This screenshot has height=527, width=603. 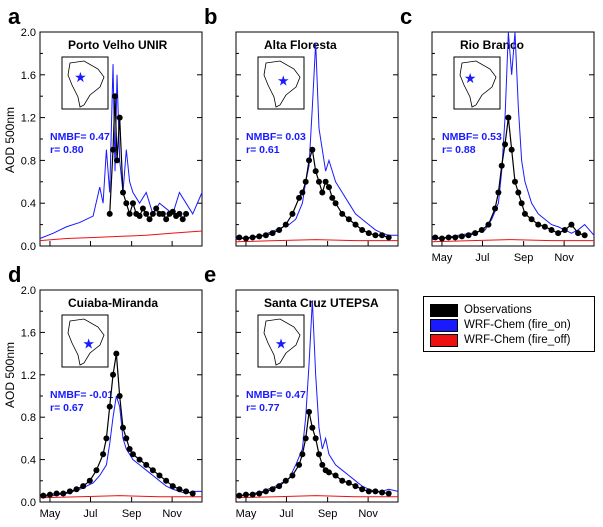 I want to click on r-stat: r= 0.77, so click(x=263, y=408).